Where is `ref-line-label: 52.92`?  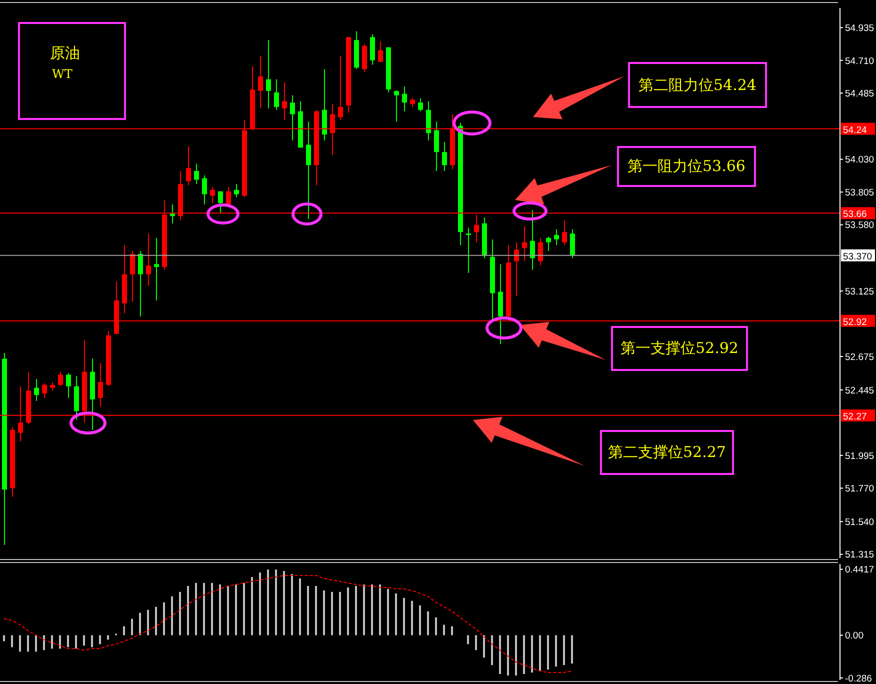
ref-line-label: 52.92 is located at coordinates (855, 322).